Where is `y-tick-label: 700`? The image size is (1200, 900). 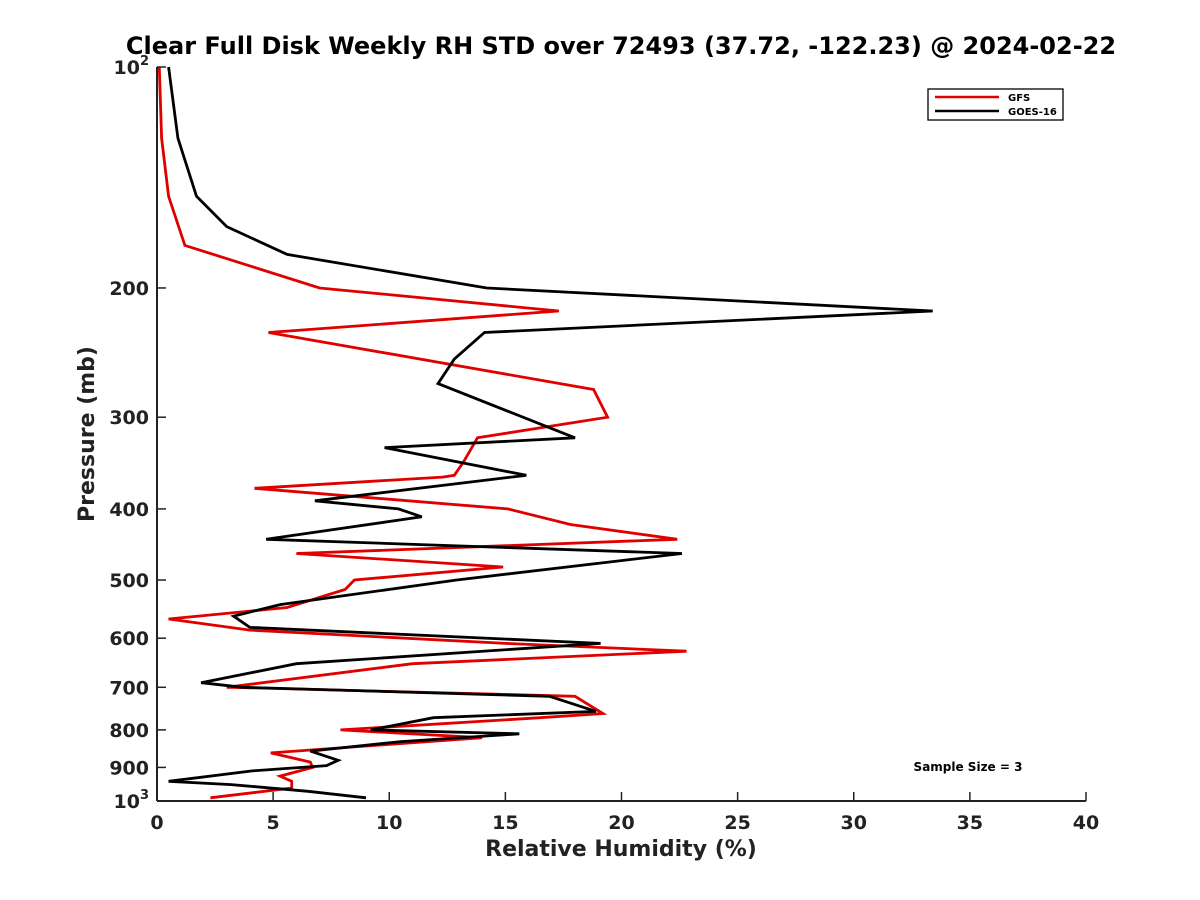
y-tick-label: 700 is located at coordinates (129, 688).